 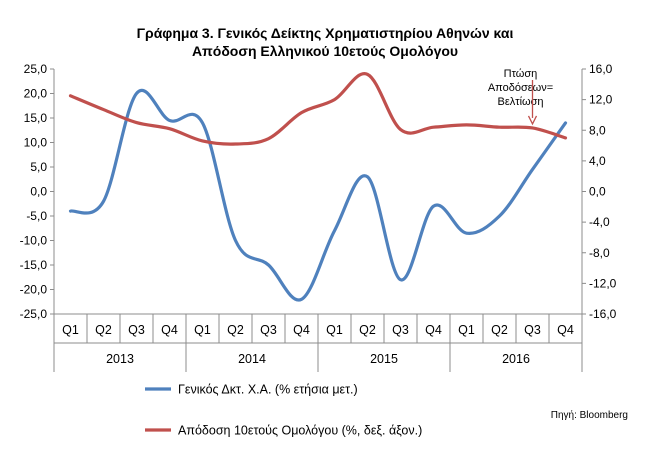 What do you see at coordinates (300, 431) in the screenshot?
I see `legend-label: Απόδοση 10ετούς Ομολόγου (%, δεξ. άξον.)` at bounding box center [300, 431].